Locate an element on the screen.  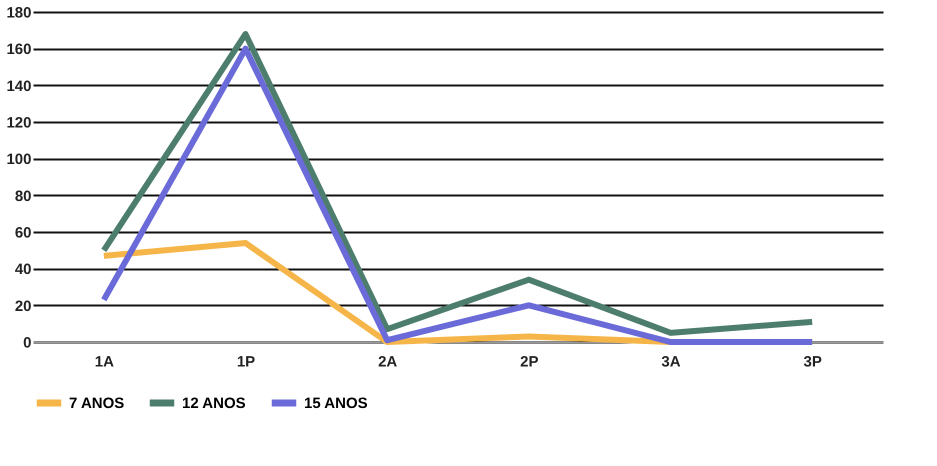
y-tick-label: 80 is located at coordinates (23, 196).